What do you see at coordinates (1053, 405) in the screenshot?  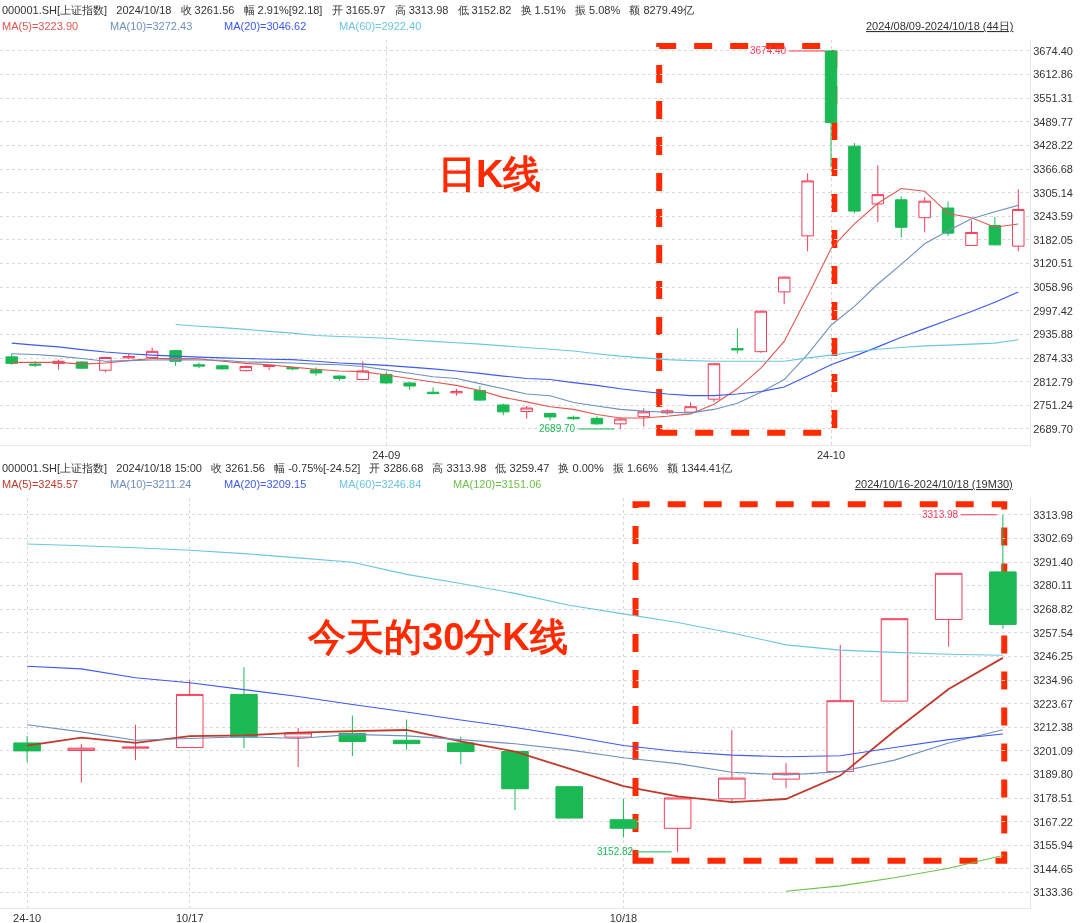 I see `y-tick-label: 2751.24` at bounding box center [1053, 405].